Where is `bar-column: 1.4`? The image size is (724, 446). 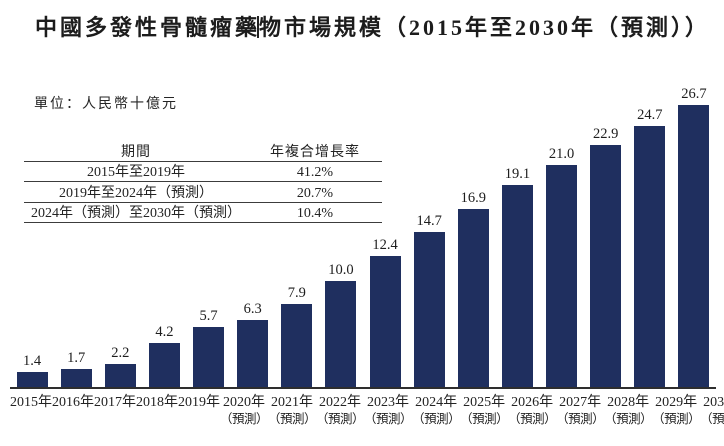
bar-column: 1.4 is located at coordinates (32, 370).